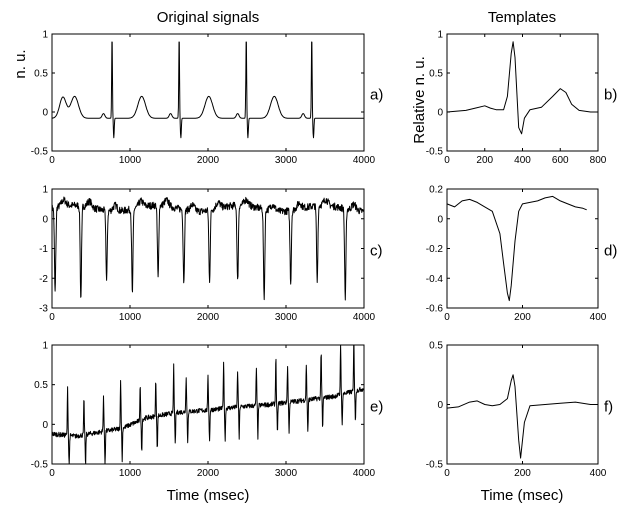 The height and width of the screenshot is (506, 630). I want to click on ytick-label-d: 0.2, so click(436, 190).